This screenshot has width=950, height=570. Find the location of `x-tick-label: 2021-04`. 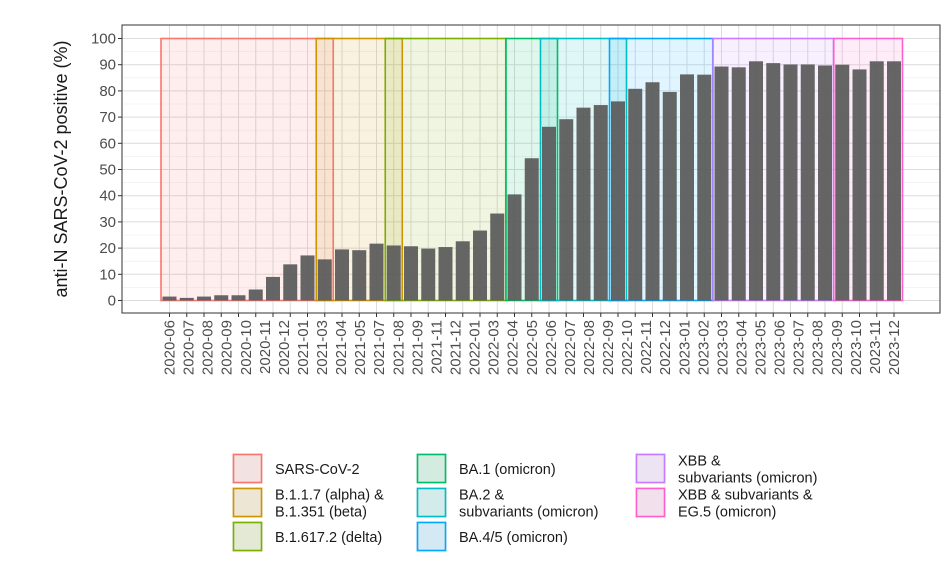

x-tick-label: 2021-04 is located at coordinates (341, 347).